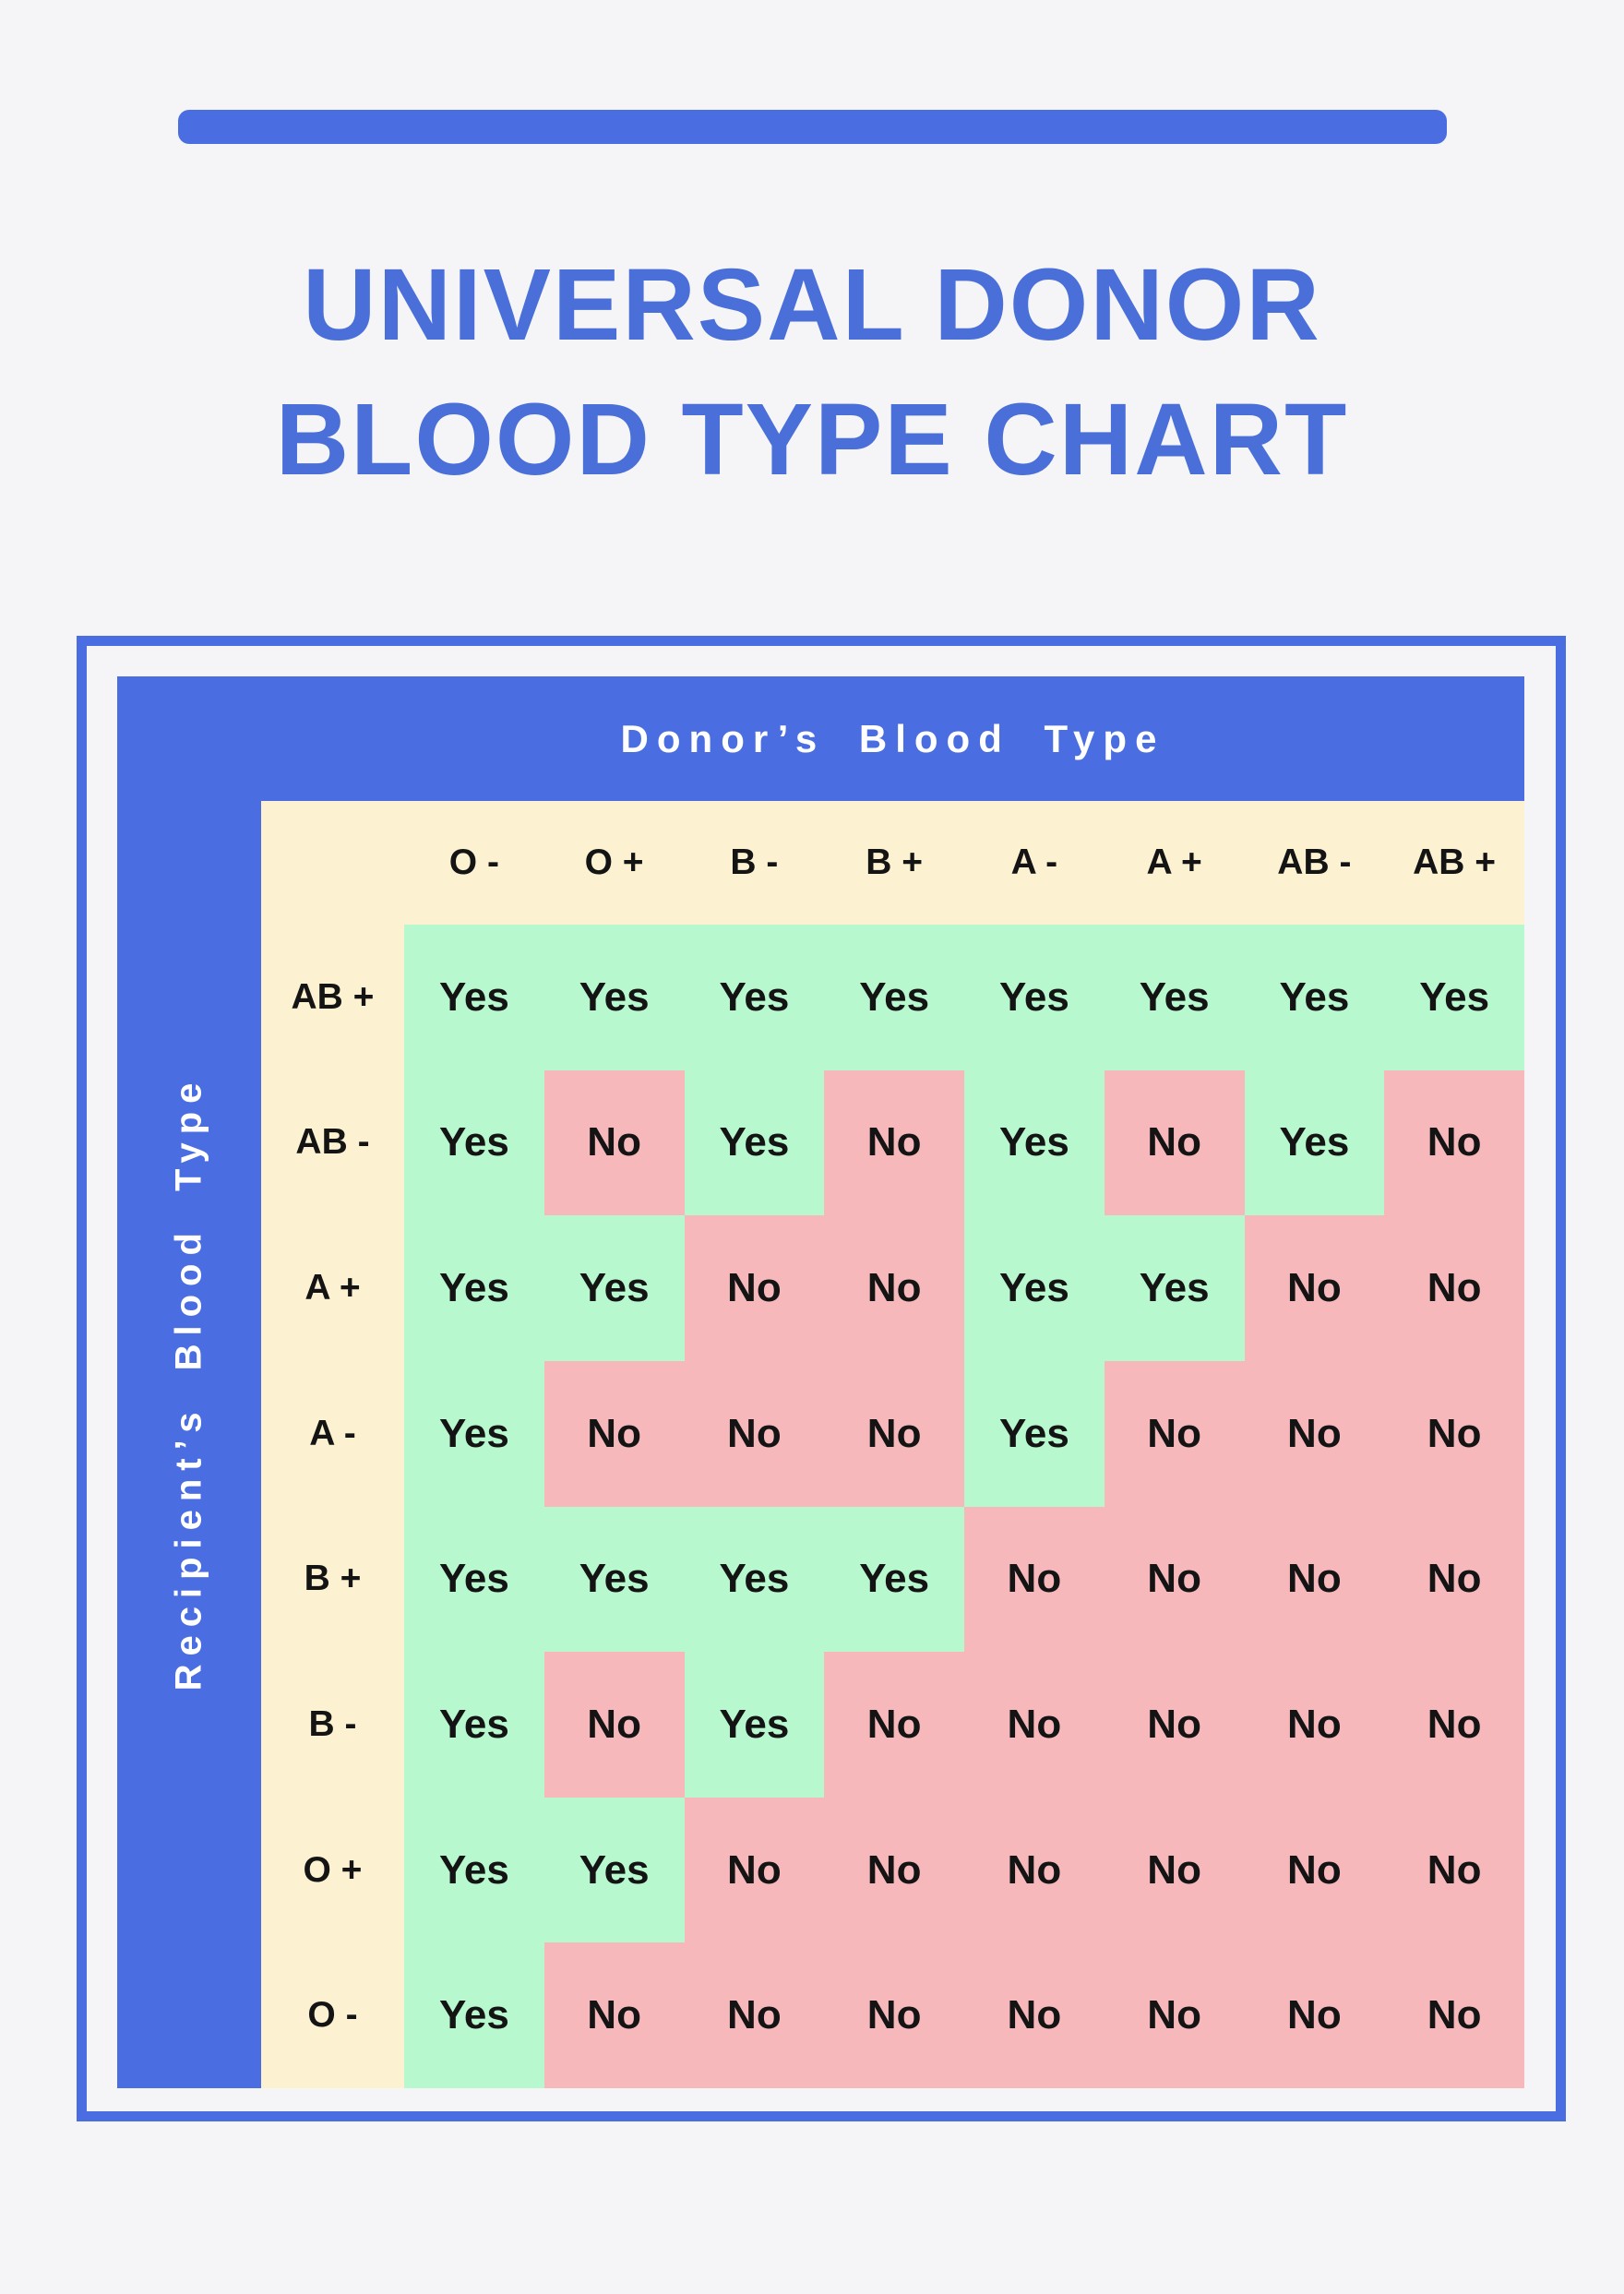 This screenshot has width=1624, height=2294. Describe the element at coordinates (812, 373) in the screenshot. I see `page-title: UNIVERSAL DONOR BLOOD TYPE CHART` at that location.